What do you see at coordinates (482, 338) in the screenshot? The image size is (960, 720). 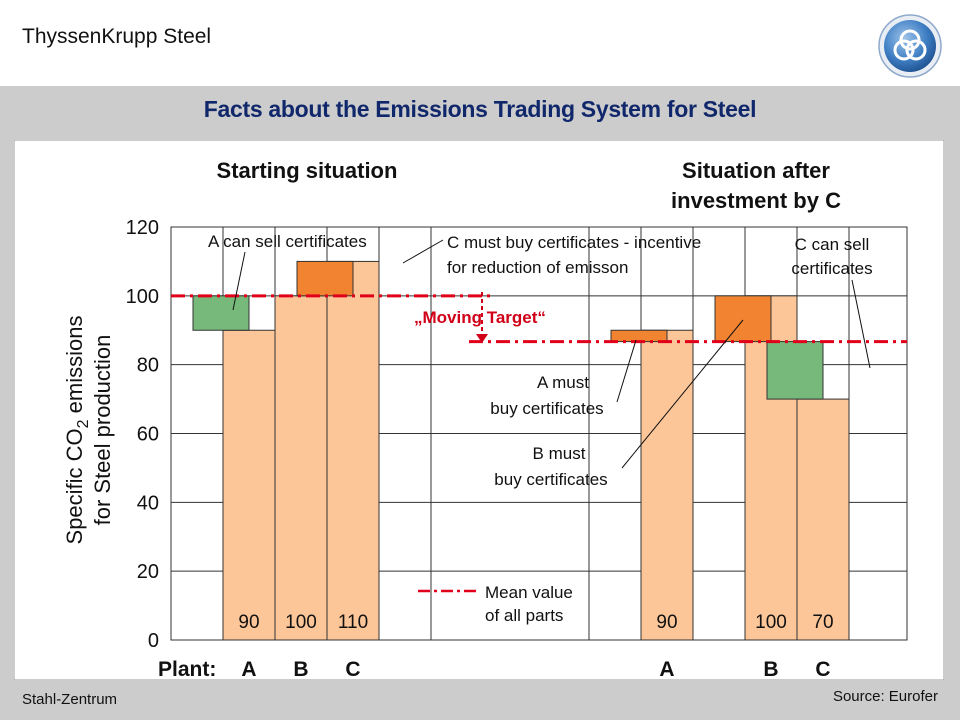 I see `moving-target-arrow-head` at bounding box center [482, 338].